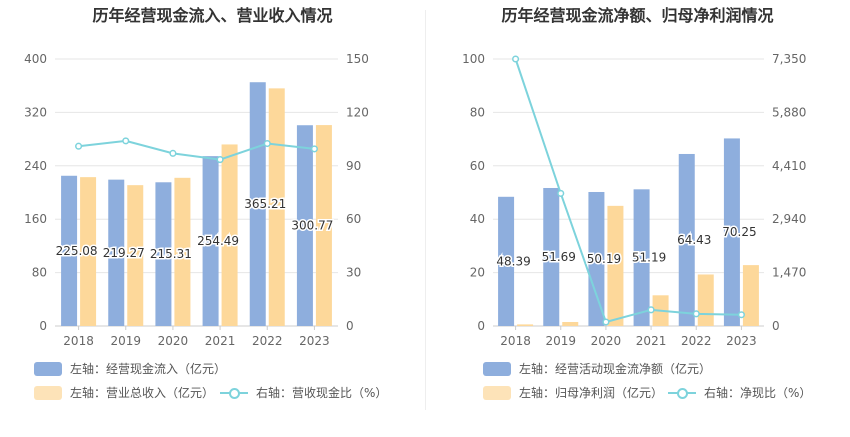 This screenshot has height=437, width=850. Describe the element at coordinates (637, 15) in the screenshot. I see `chart-title: 历年经营现金流净额、归母净利润情况` at that location.